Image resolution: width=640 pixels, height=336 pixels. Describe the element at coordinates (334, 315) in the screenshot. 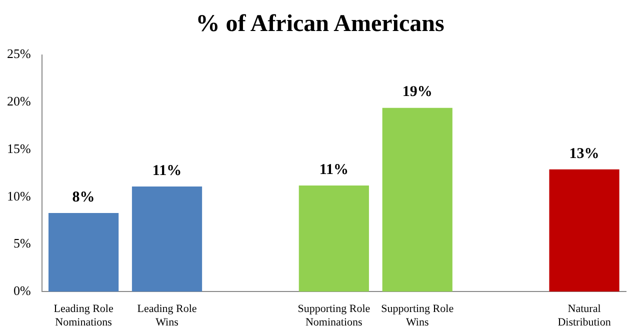

I see `x-tick-label: Supporting Role Nominations` at that location.